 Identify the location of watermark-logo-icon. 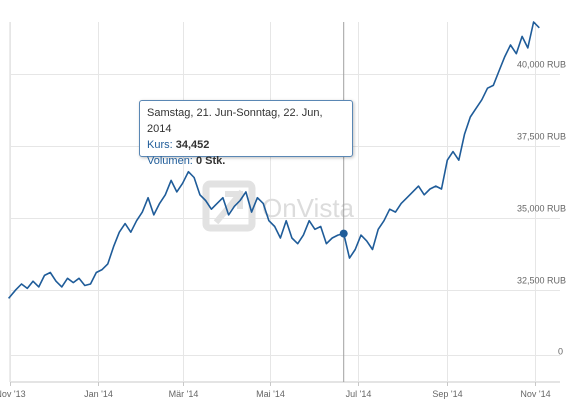
(229, 206).